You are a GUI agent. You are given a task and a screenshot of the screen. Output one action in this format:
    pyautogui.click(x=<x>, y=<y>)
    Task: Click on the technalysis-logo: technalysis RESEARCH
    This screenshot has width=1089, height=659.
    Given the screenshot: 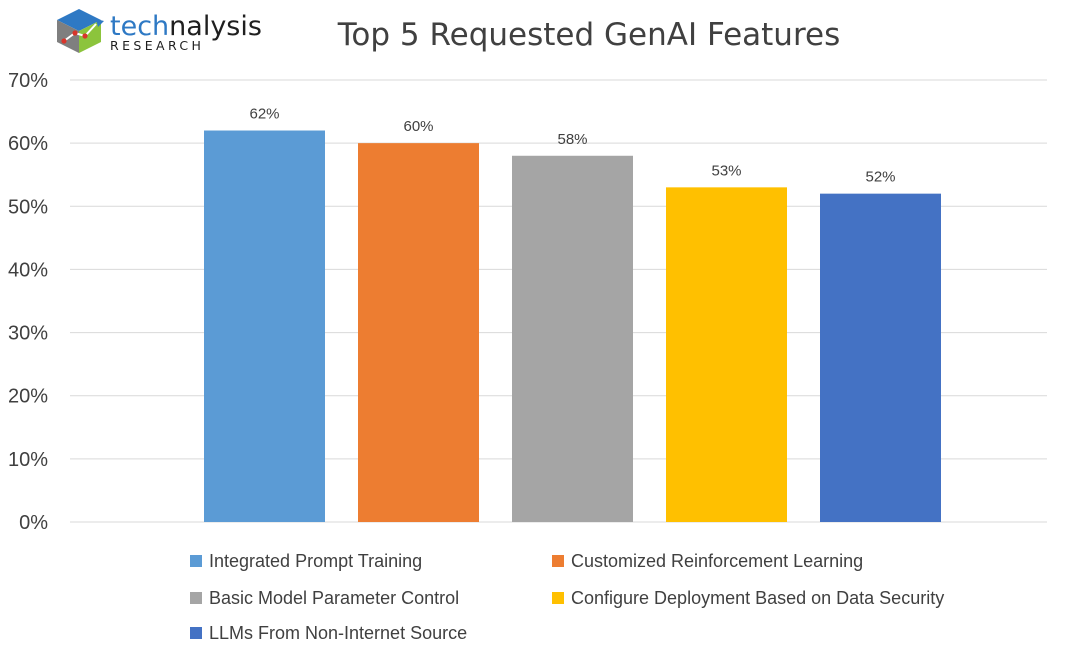 What is the action you would take?
    pyautogui.click(x=159, y=31)
    